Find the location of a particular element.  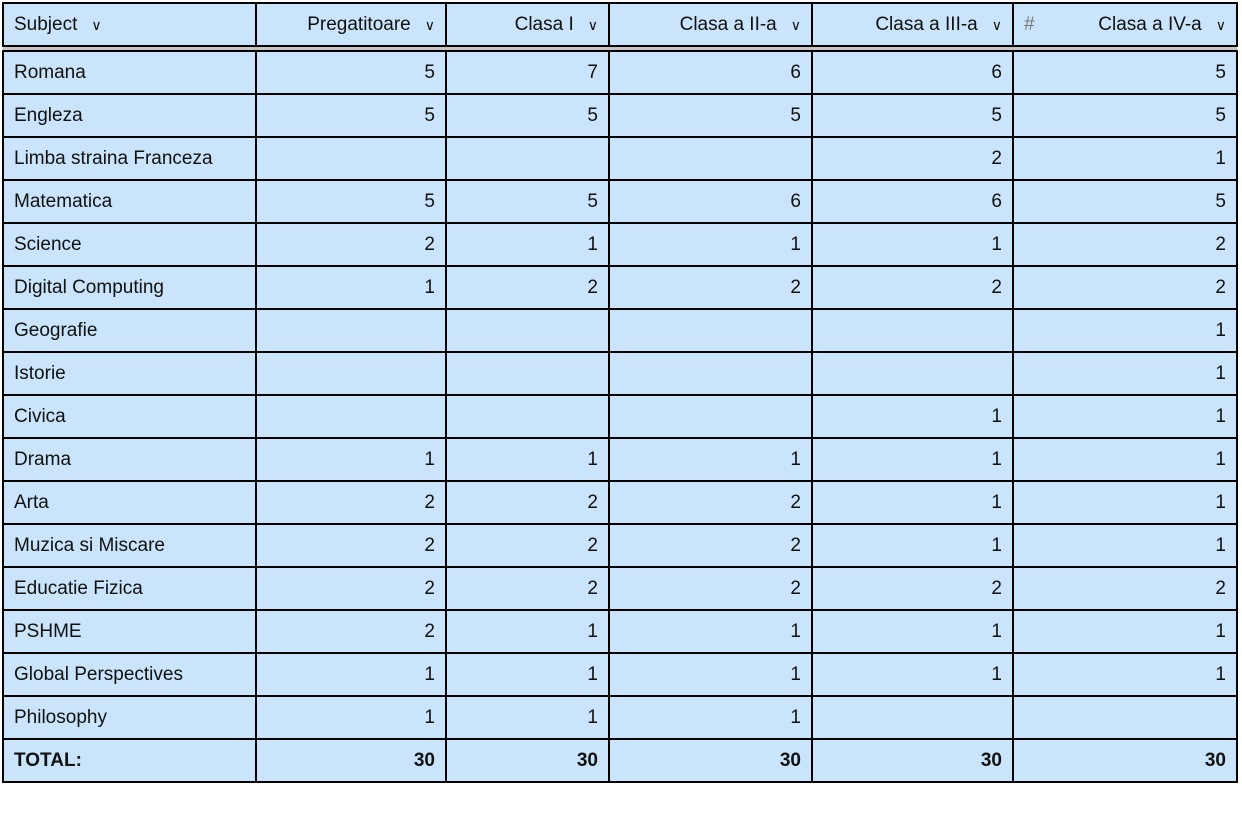

column-header: Clasa a III-a ∨ is located at coordinates (912, 24).